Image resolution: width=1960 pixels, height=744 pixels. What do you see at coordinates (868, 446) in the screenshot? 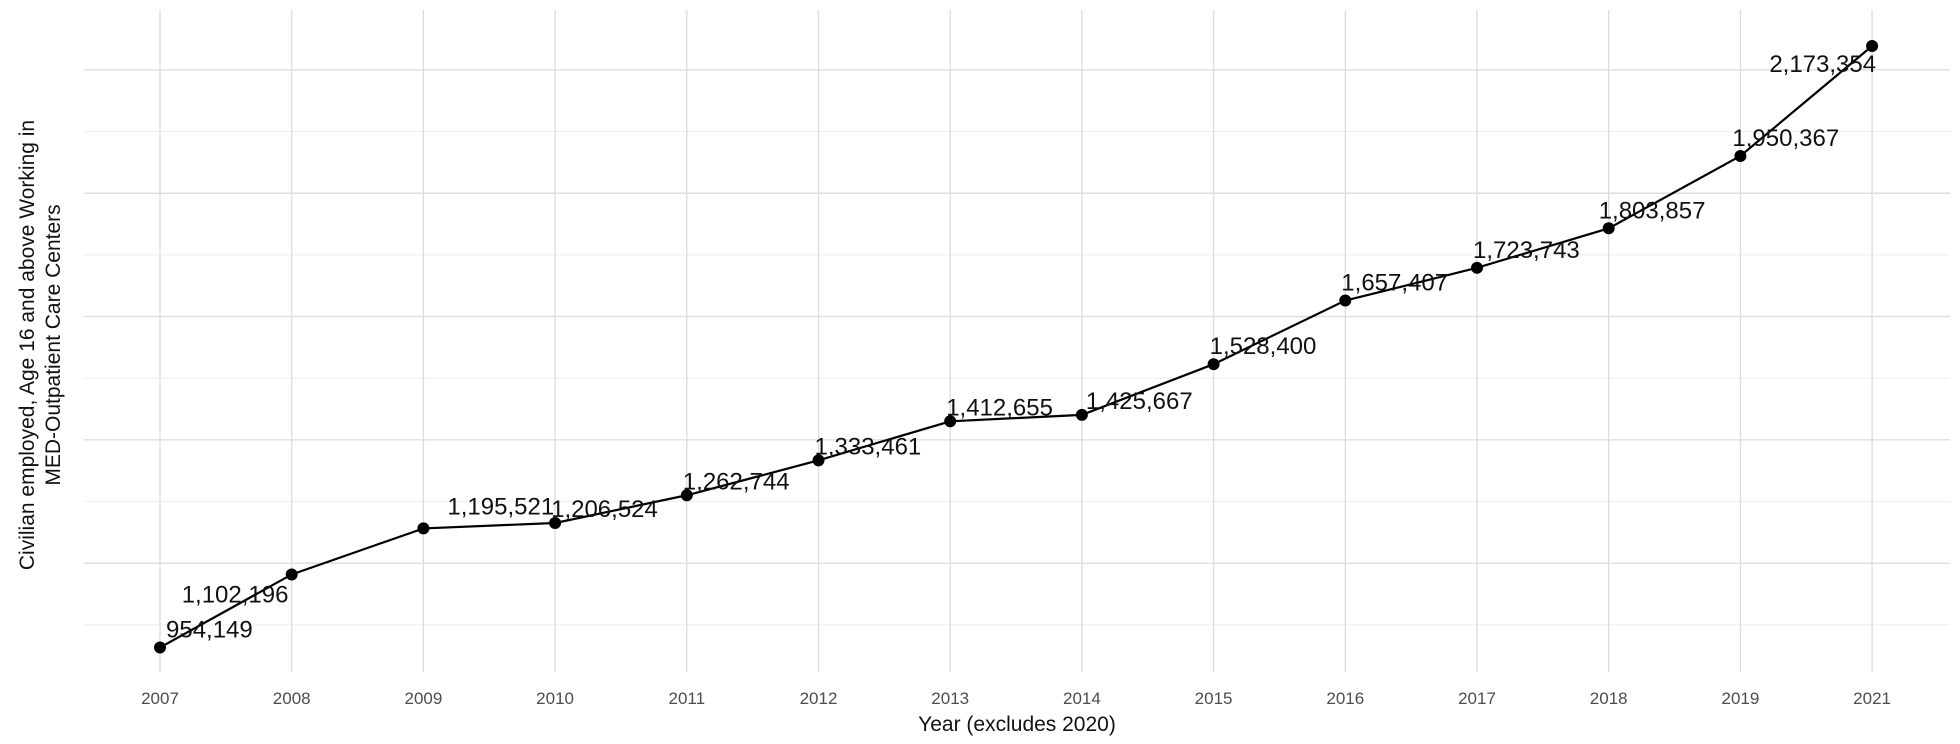
I see `data-label: 1,333,461` at bounding box center [868, 446].